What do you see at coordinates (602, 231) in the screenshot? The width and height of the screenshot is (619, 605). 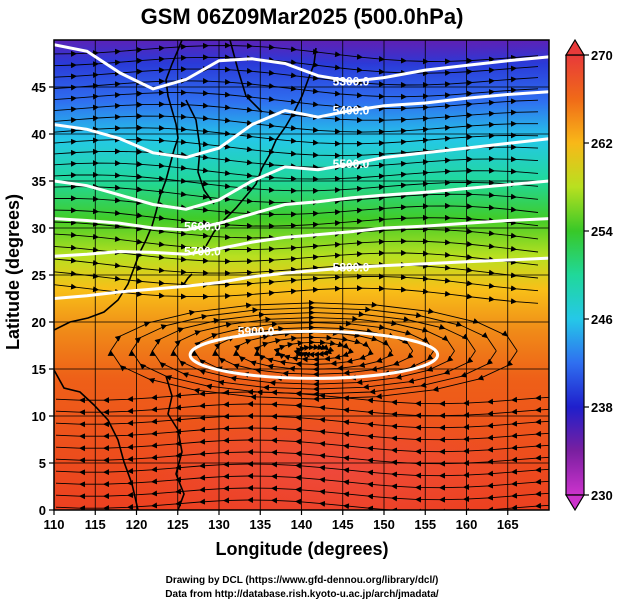 I see `colorbar-tick-label: 254` at bounding box center [602, 231].